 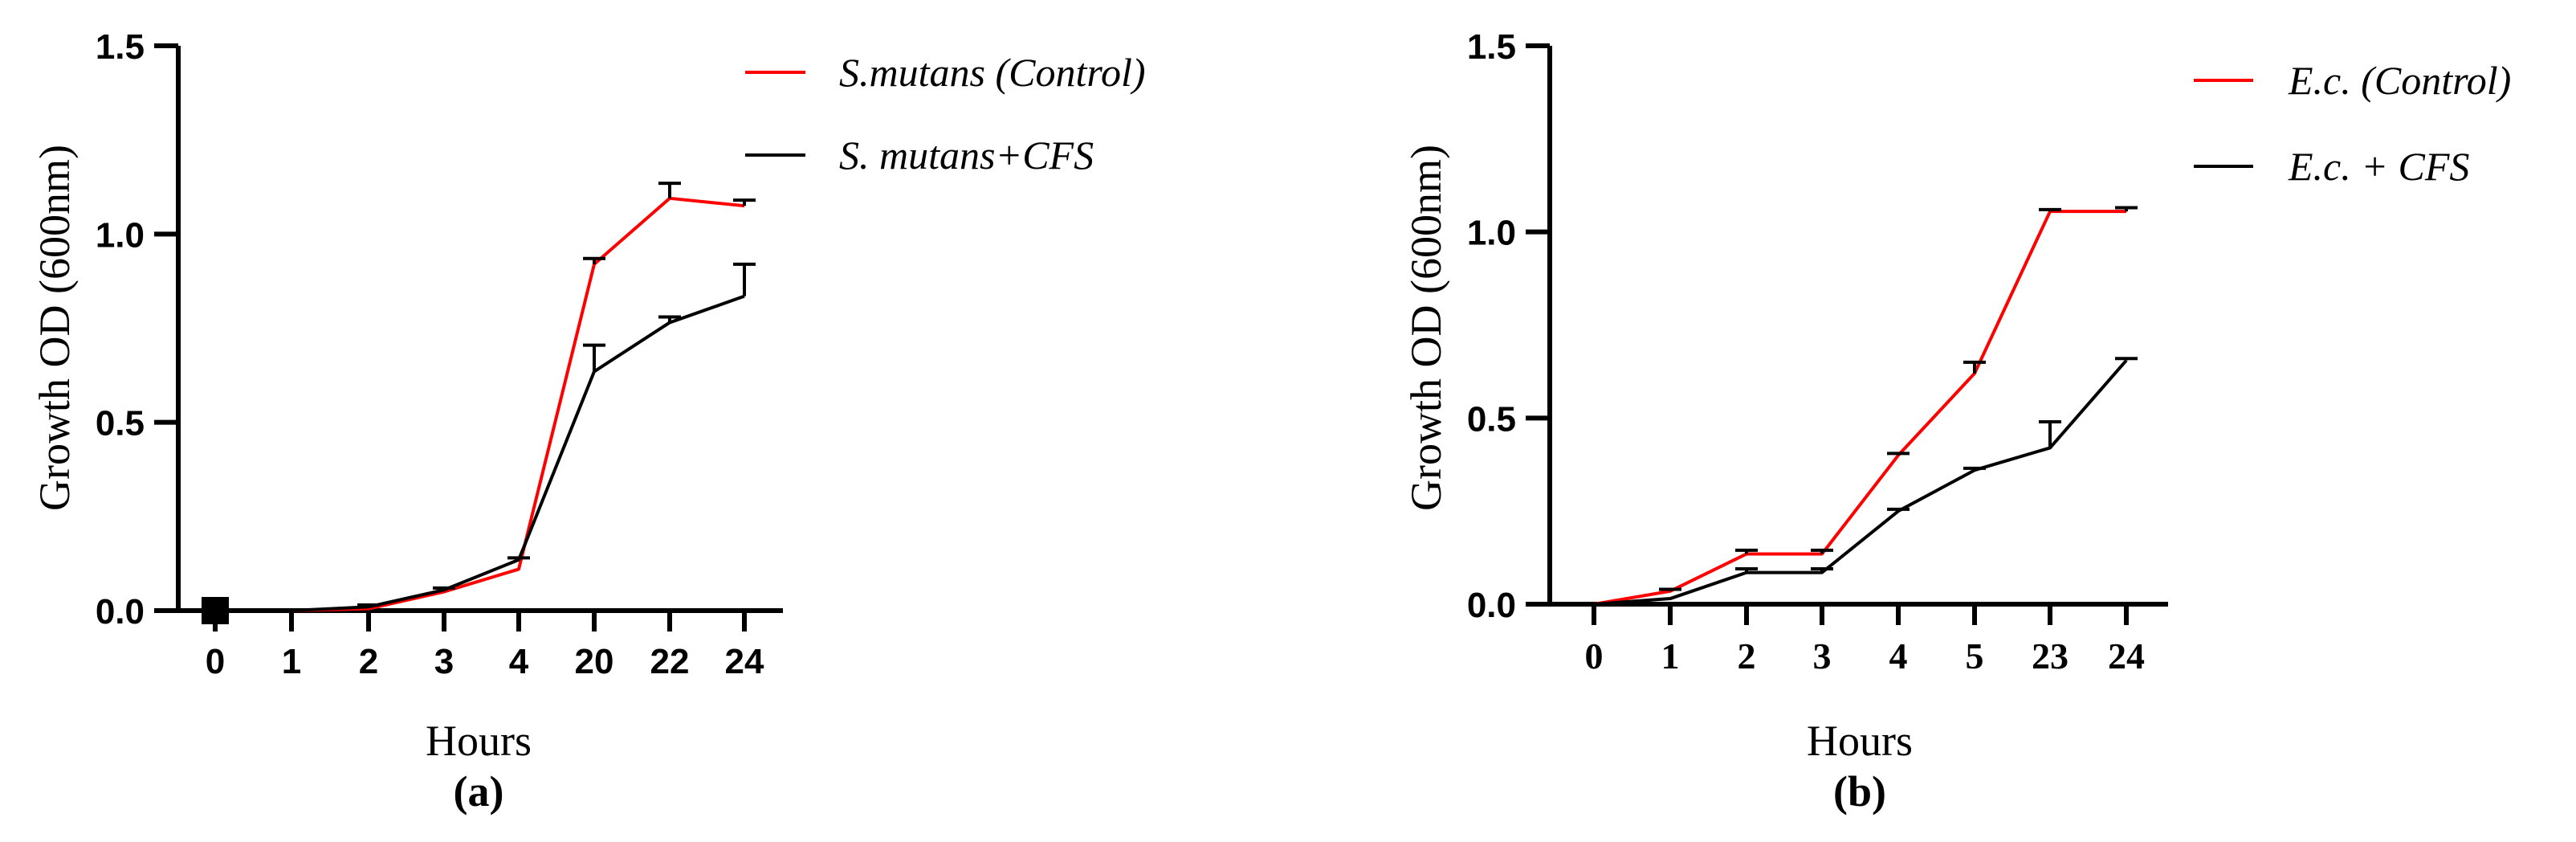 I want to click on x-tick-label: 22, so click(x=670, y=661).